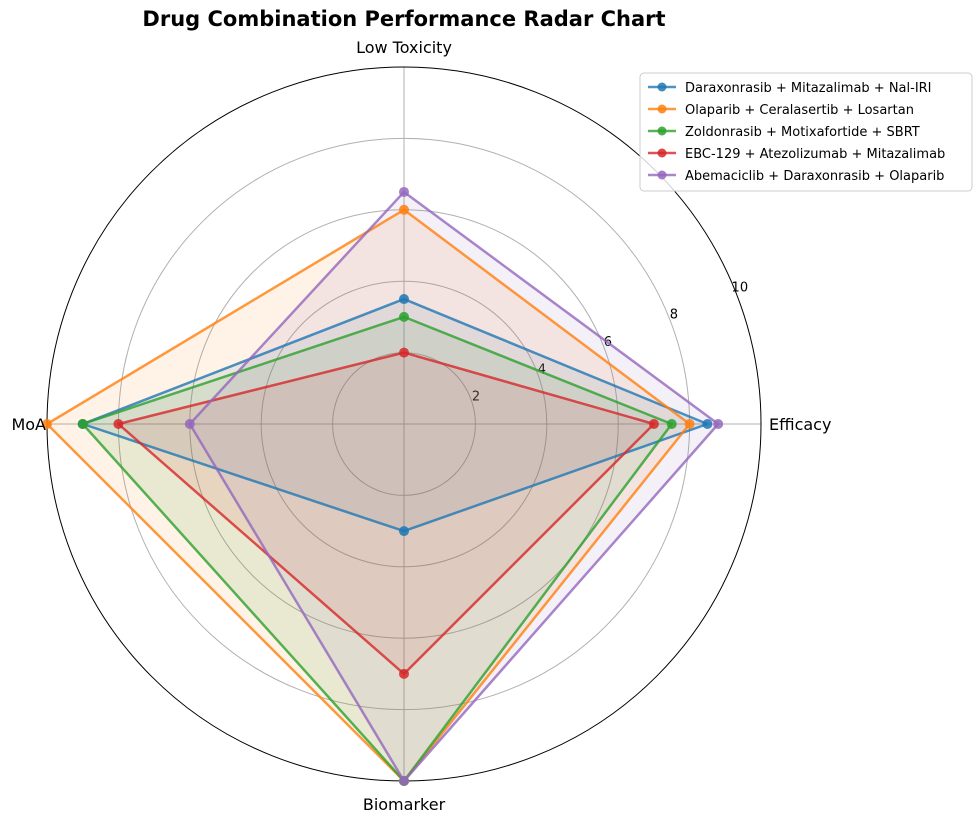 Image resolution: width=978 pixels, height=823 pixels. I want to click on r-tick-label: 8, so click(674, 315).